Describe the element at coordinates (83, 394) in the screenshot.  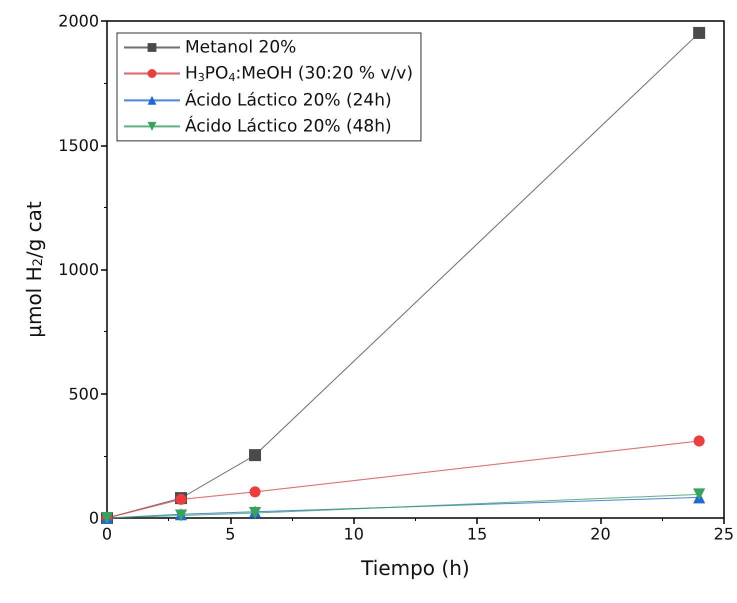
I see `y-tick-label: 500` at that location.